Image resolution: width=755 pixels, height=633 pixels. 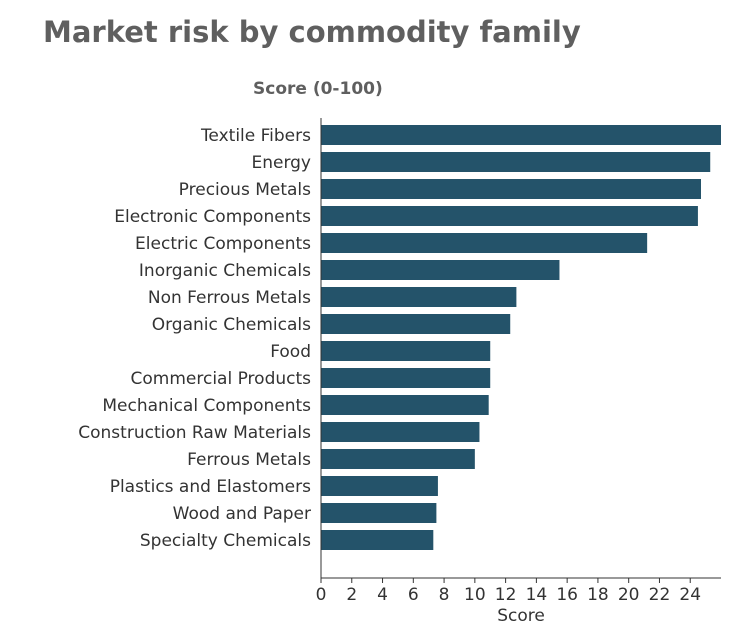 What do you see at coordinates (660, 595) in the screenshot?
I see `x-tick-label: 22` at bounding box center [660, 595].